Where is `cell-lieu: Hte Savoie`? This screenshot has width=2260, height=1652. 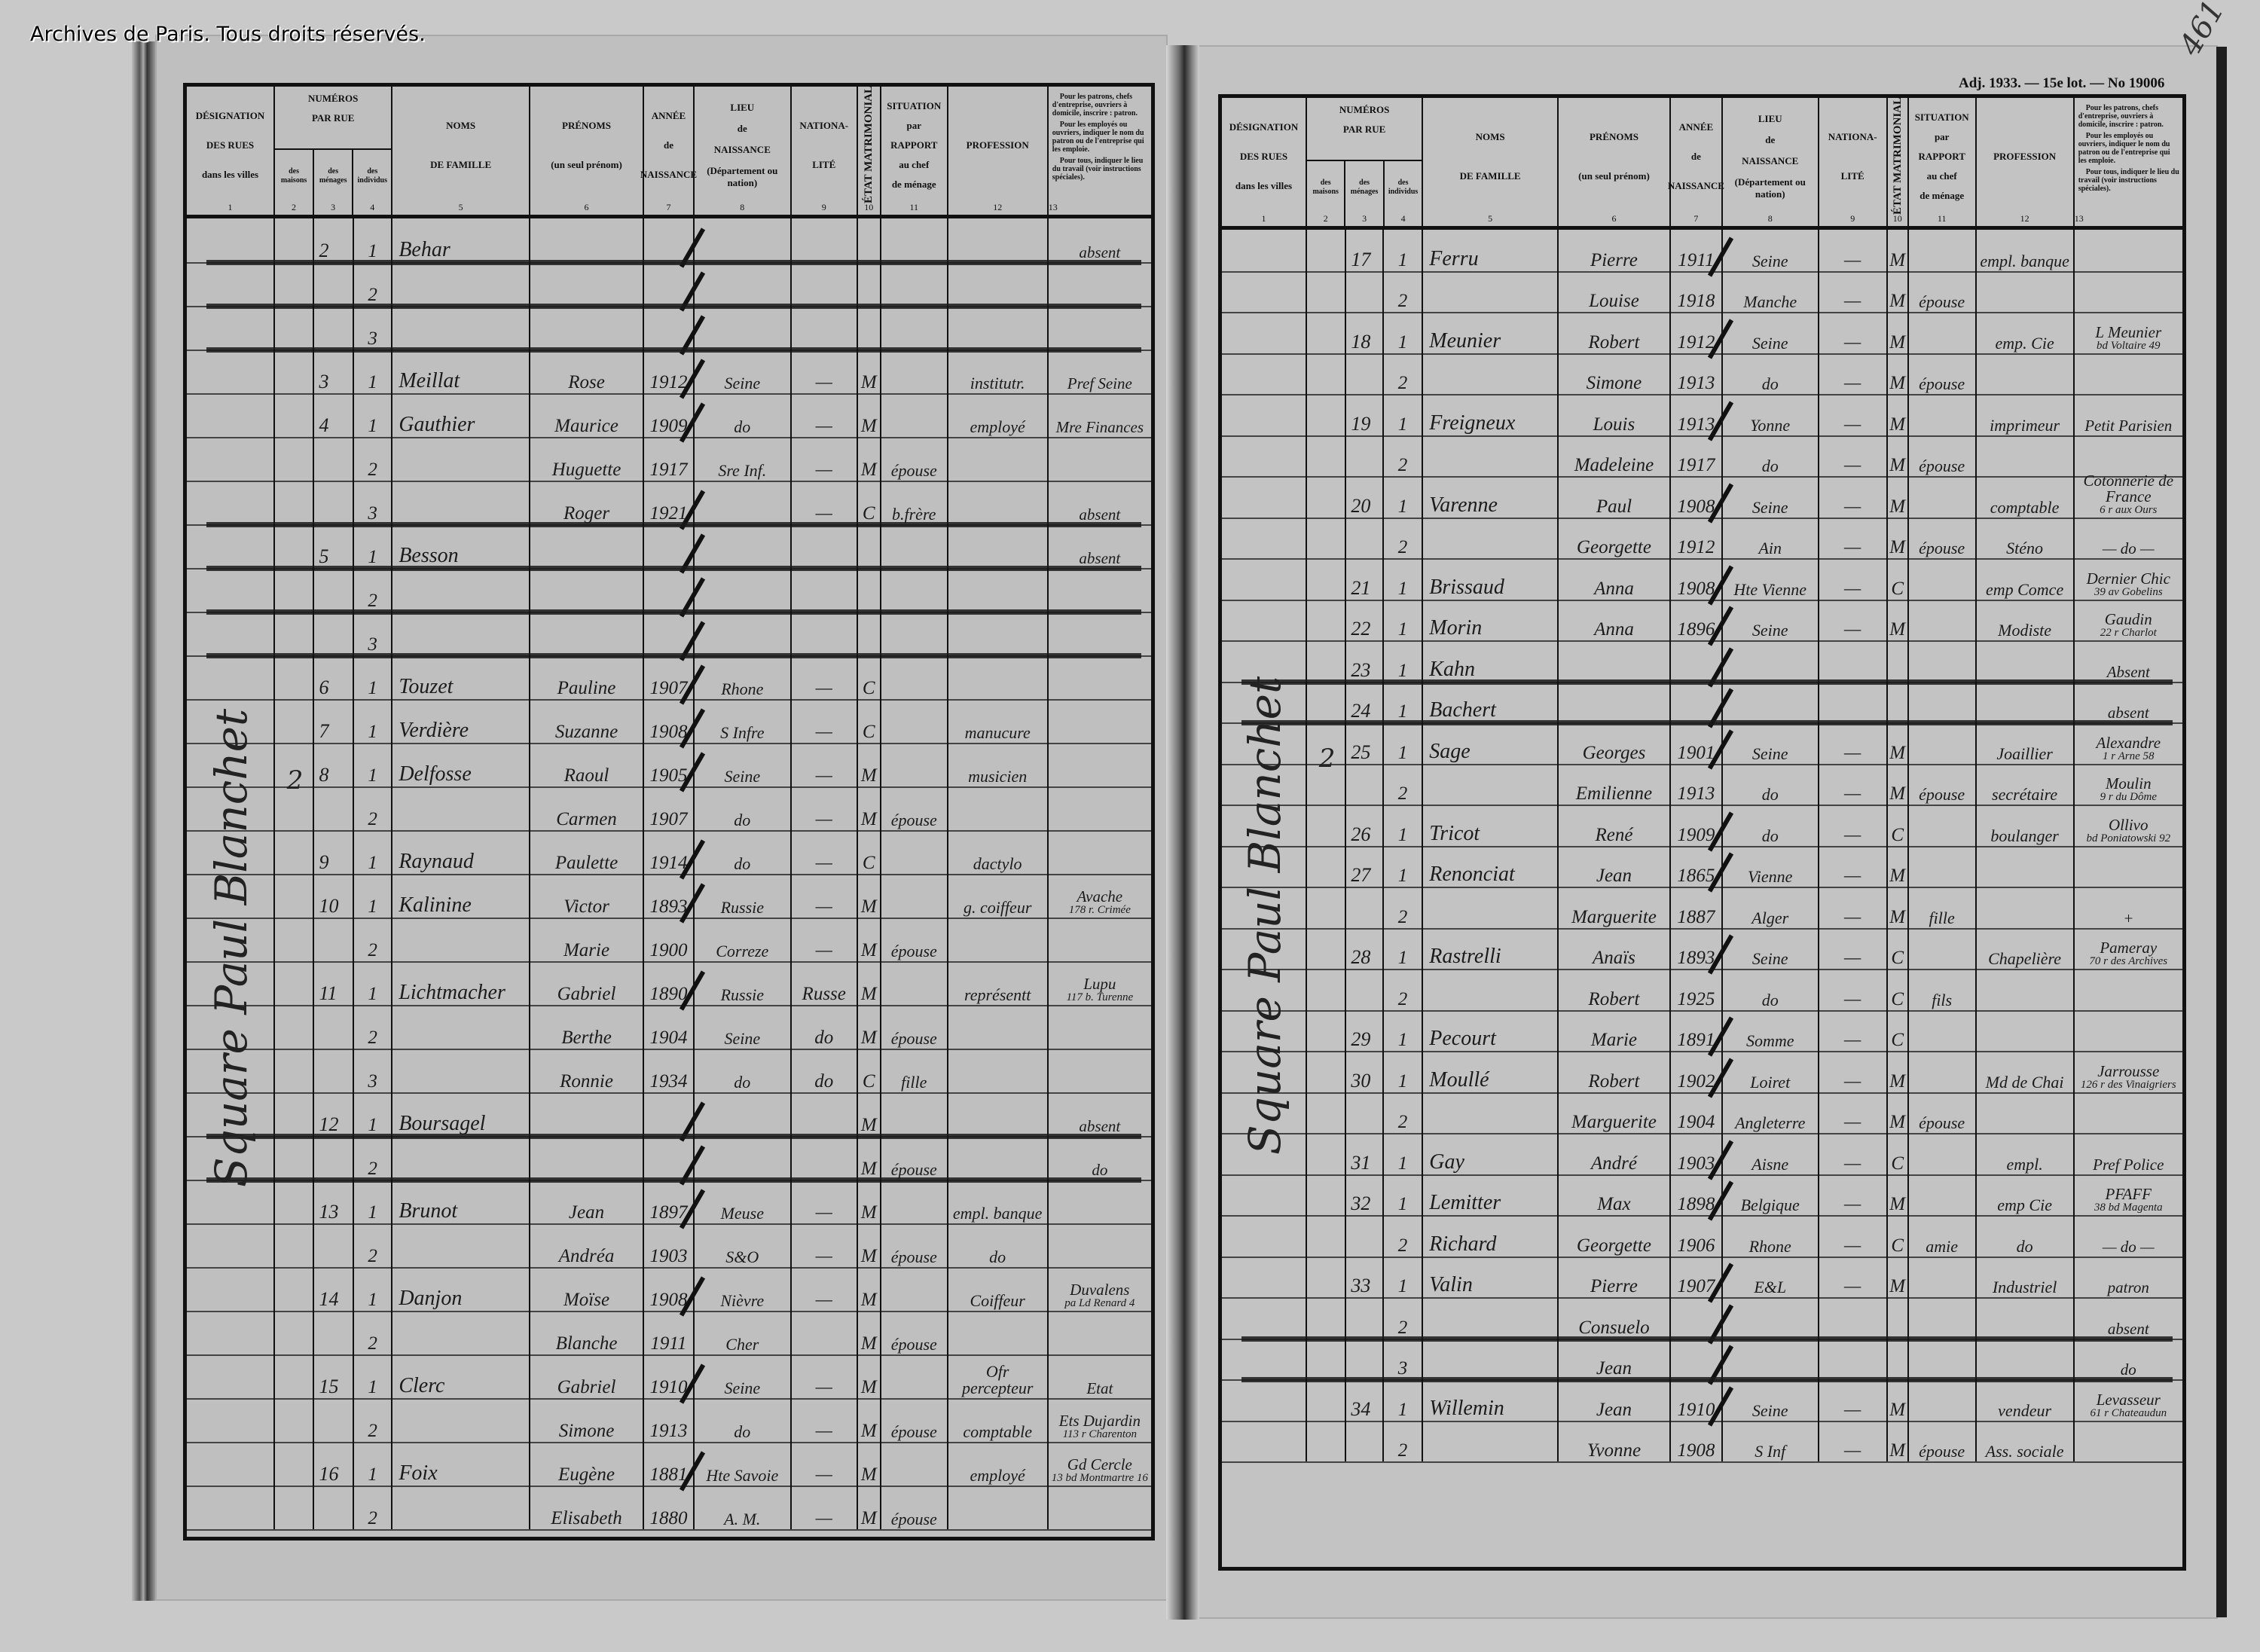
cell-lieu: Hte Savoie is located at coordinates (743, 1464).